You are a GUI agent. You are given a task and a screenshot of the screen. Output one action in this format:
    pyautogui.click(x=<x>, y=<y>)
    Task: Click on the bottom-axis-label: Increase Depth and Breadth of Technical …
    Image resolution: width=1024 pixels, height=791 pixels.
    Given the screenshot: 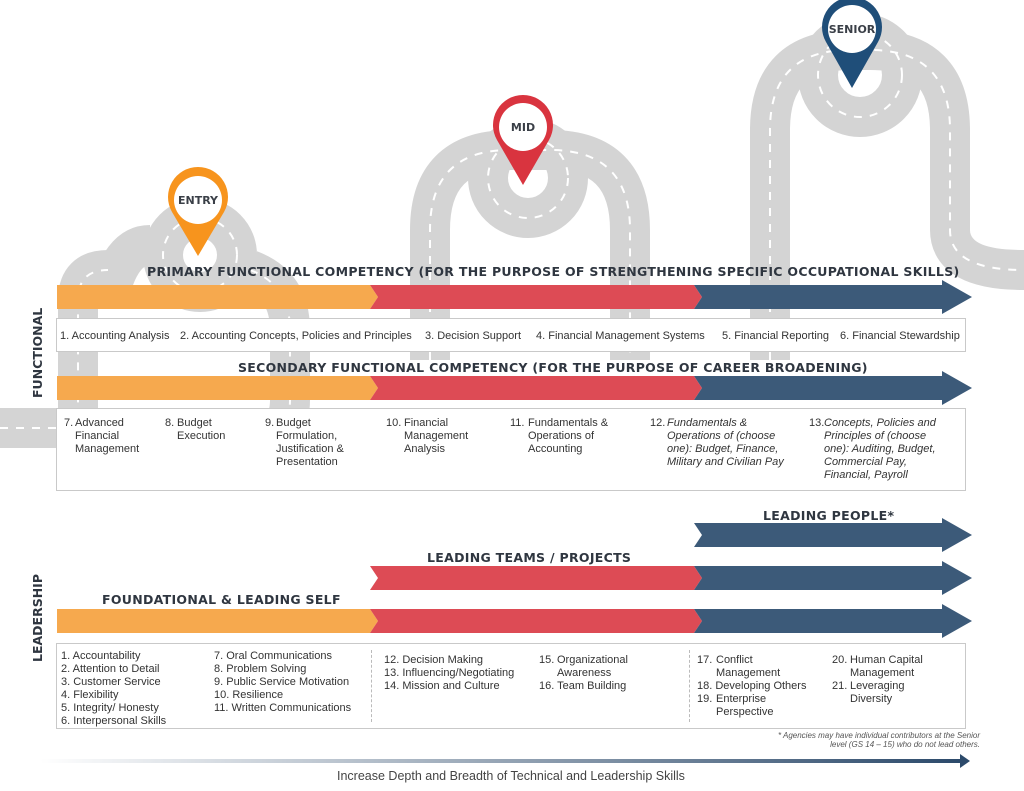 What is the action you would take?
    pyautogui.click(x=511, y=776)
    